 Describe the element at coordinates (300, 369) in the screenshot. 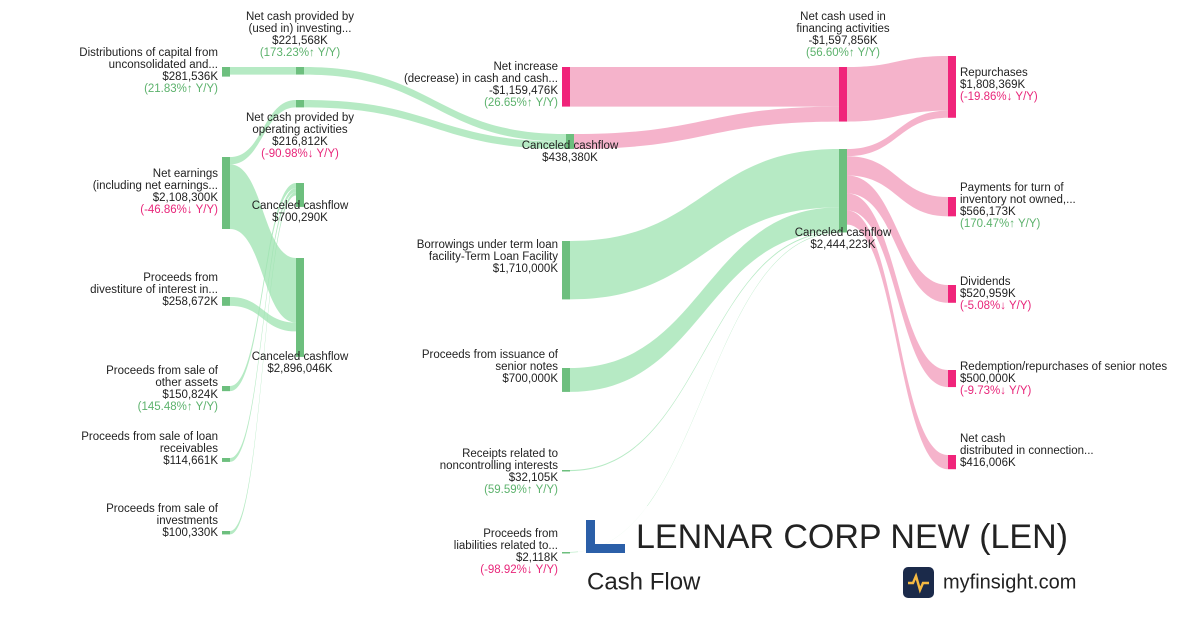

I see `node-value: $2,896,046K` at that location.